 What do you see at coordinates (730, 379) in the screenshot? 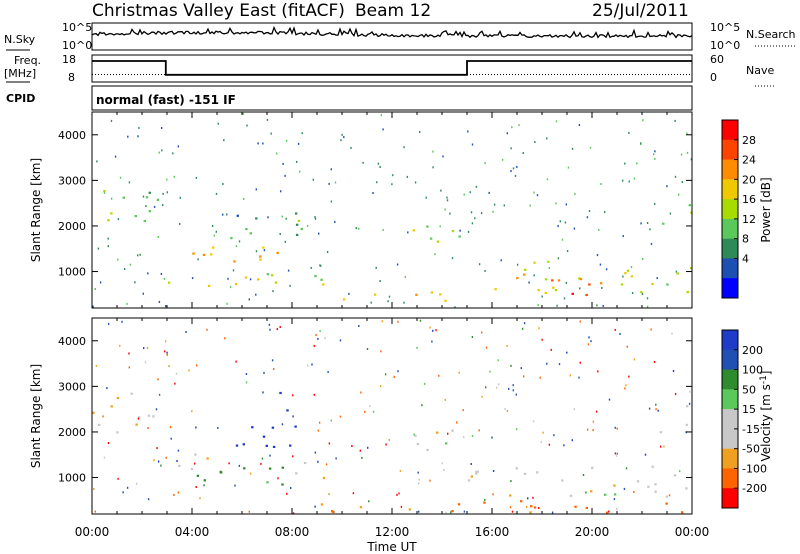
I see `colorbar-segment` at bounding box center [730, 379].